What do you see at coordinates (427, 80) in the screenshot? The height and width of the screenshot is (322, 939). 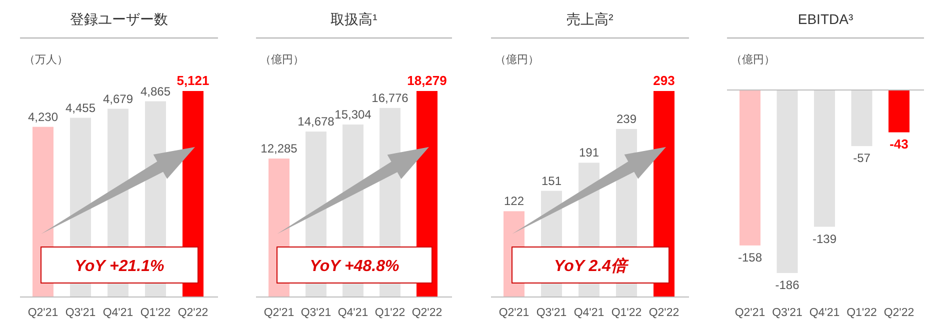 I see `data-label: 18,279` at bounding box center [427, 80].